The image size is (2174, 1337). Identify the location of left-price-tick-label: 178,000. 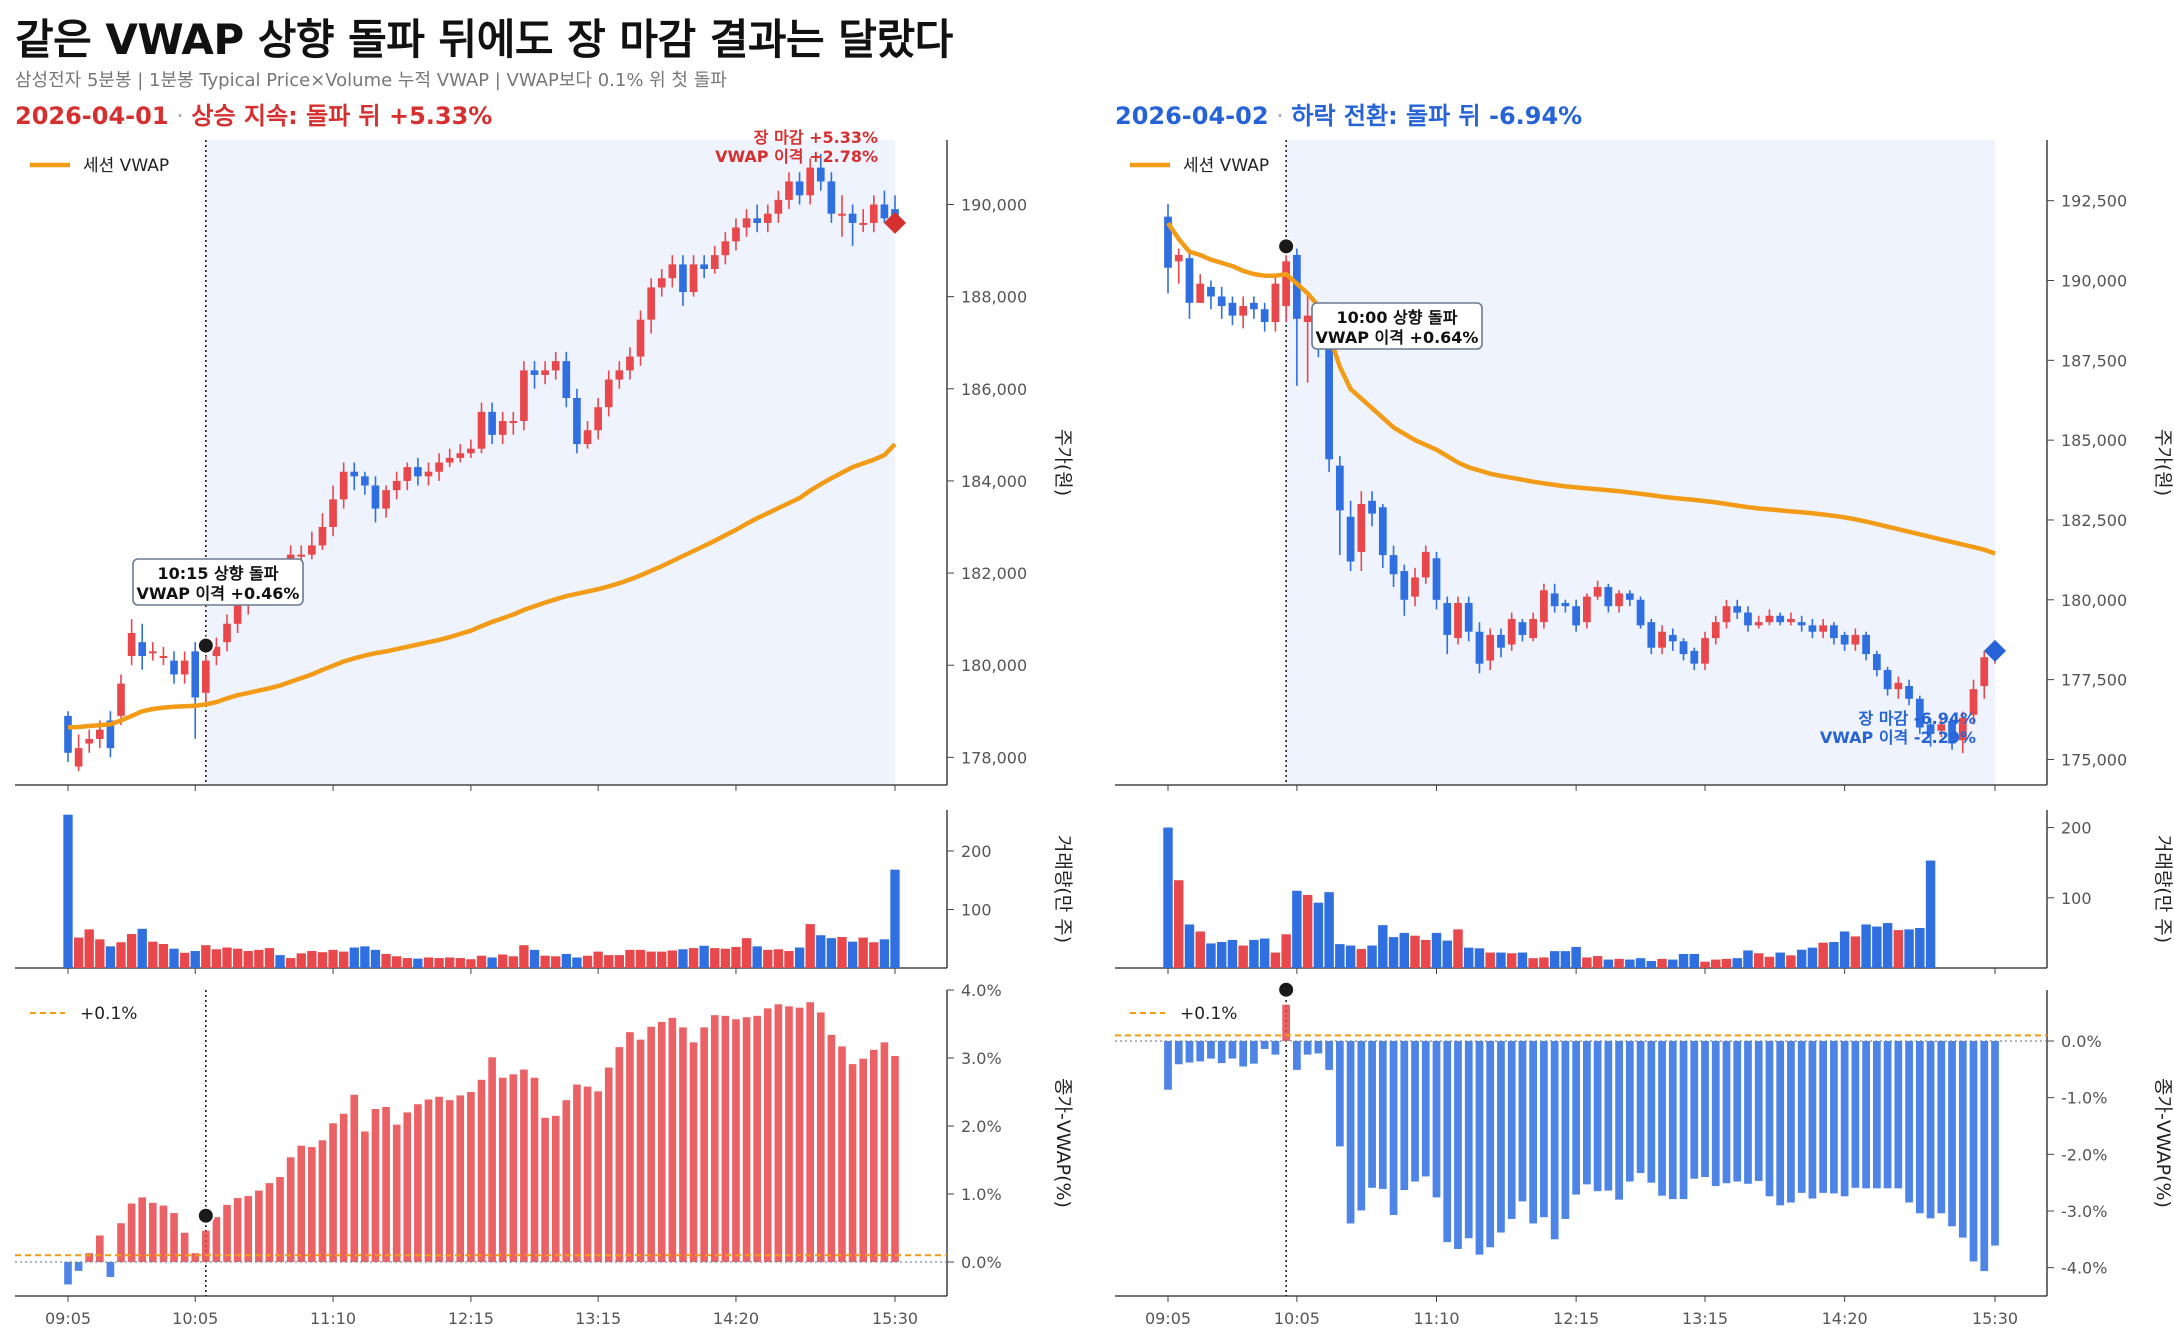
(994, 757).